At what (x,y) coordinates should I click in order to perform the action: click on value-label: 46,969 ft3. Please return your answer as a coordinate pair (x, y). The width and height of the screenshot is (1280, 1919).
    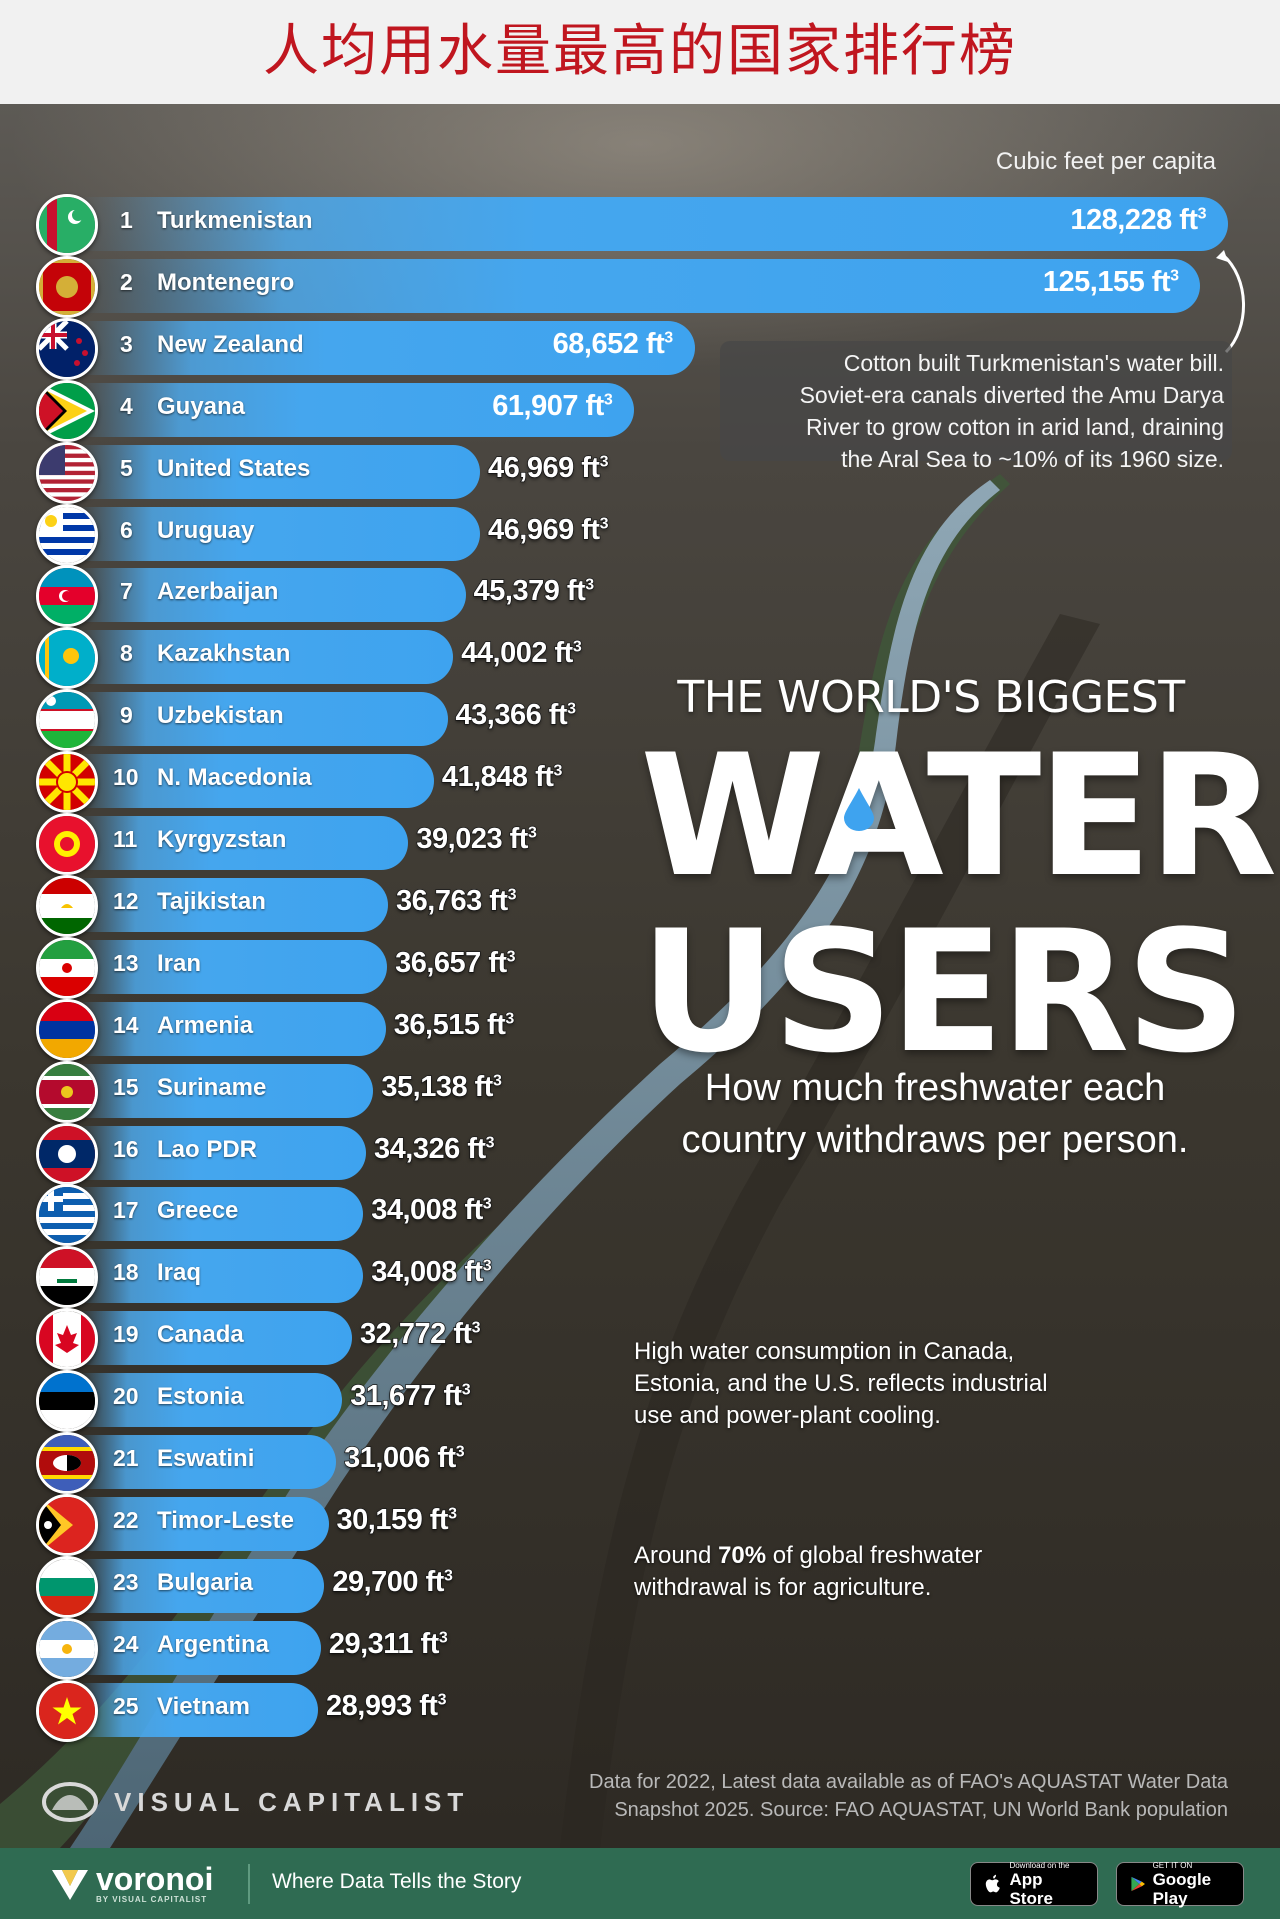
    Looking at the image, I should click on (548, 530).